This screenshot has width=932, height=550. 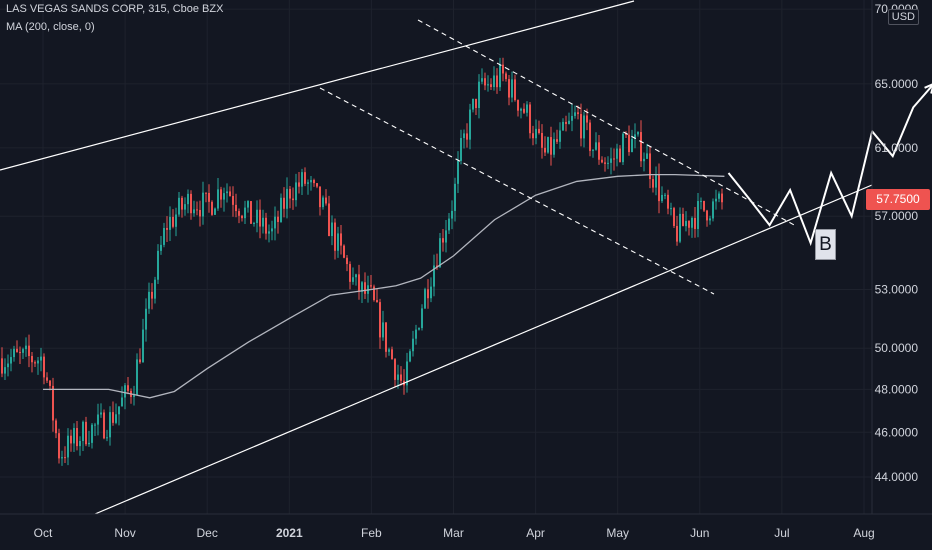 What do you see at coordinates (928, 88) in the screenshot?
I see `projection-arrowhead` at bounding box center [928, 88].